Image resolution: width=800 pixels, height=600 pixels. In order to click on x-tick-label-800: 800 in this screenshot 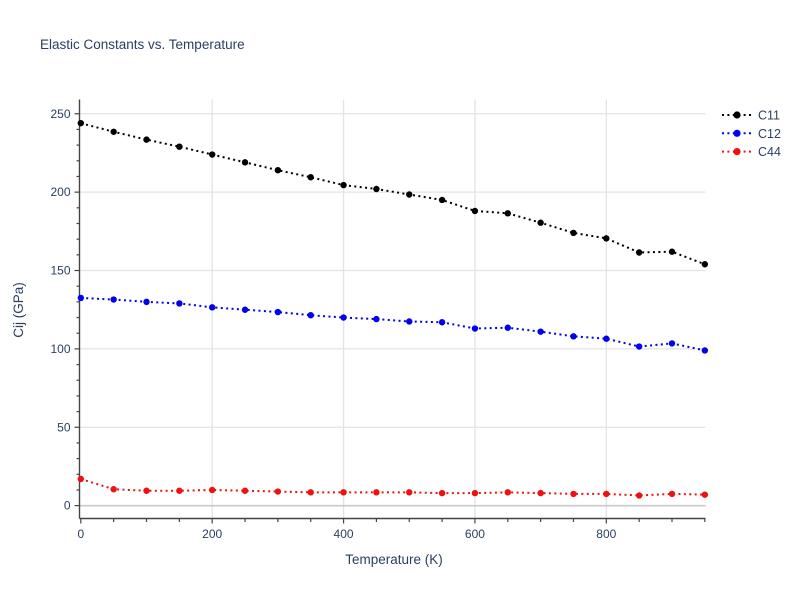, I will do `click(606, 534)`.